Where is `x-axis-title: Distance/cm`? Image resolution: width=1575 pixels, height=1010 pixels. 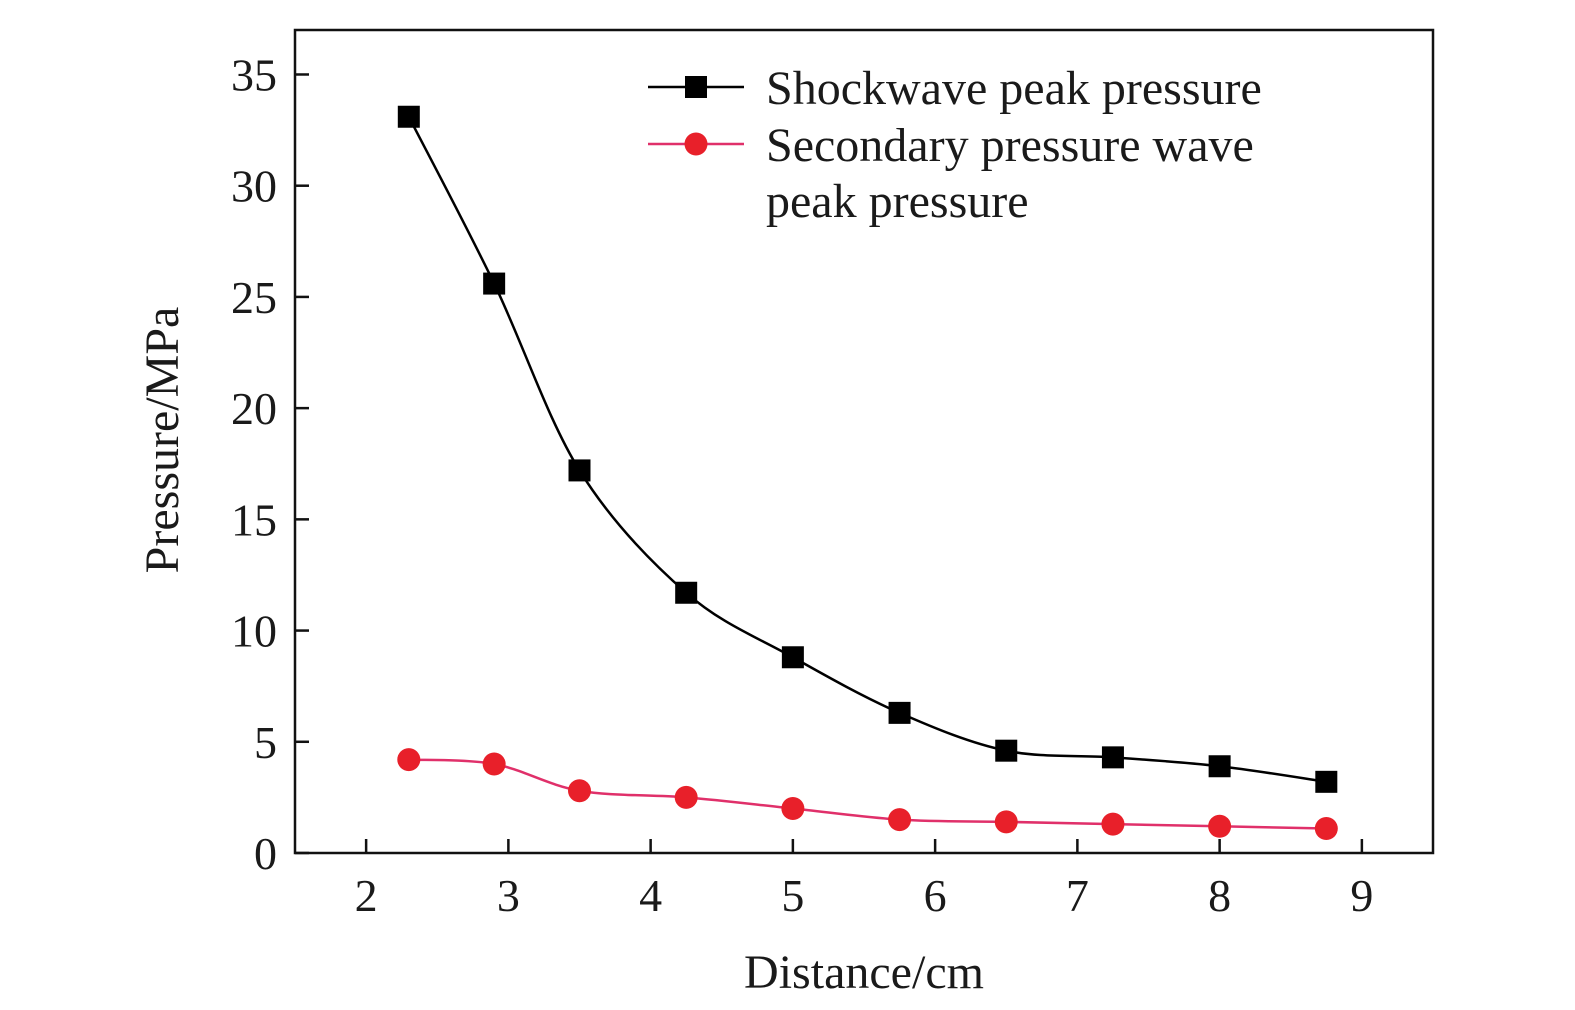
x-axis-title: Distance/cm is located at coordinates (864, 972).